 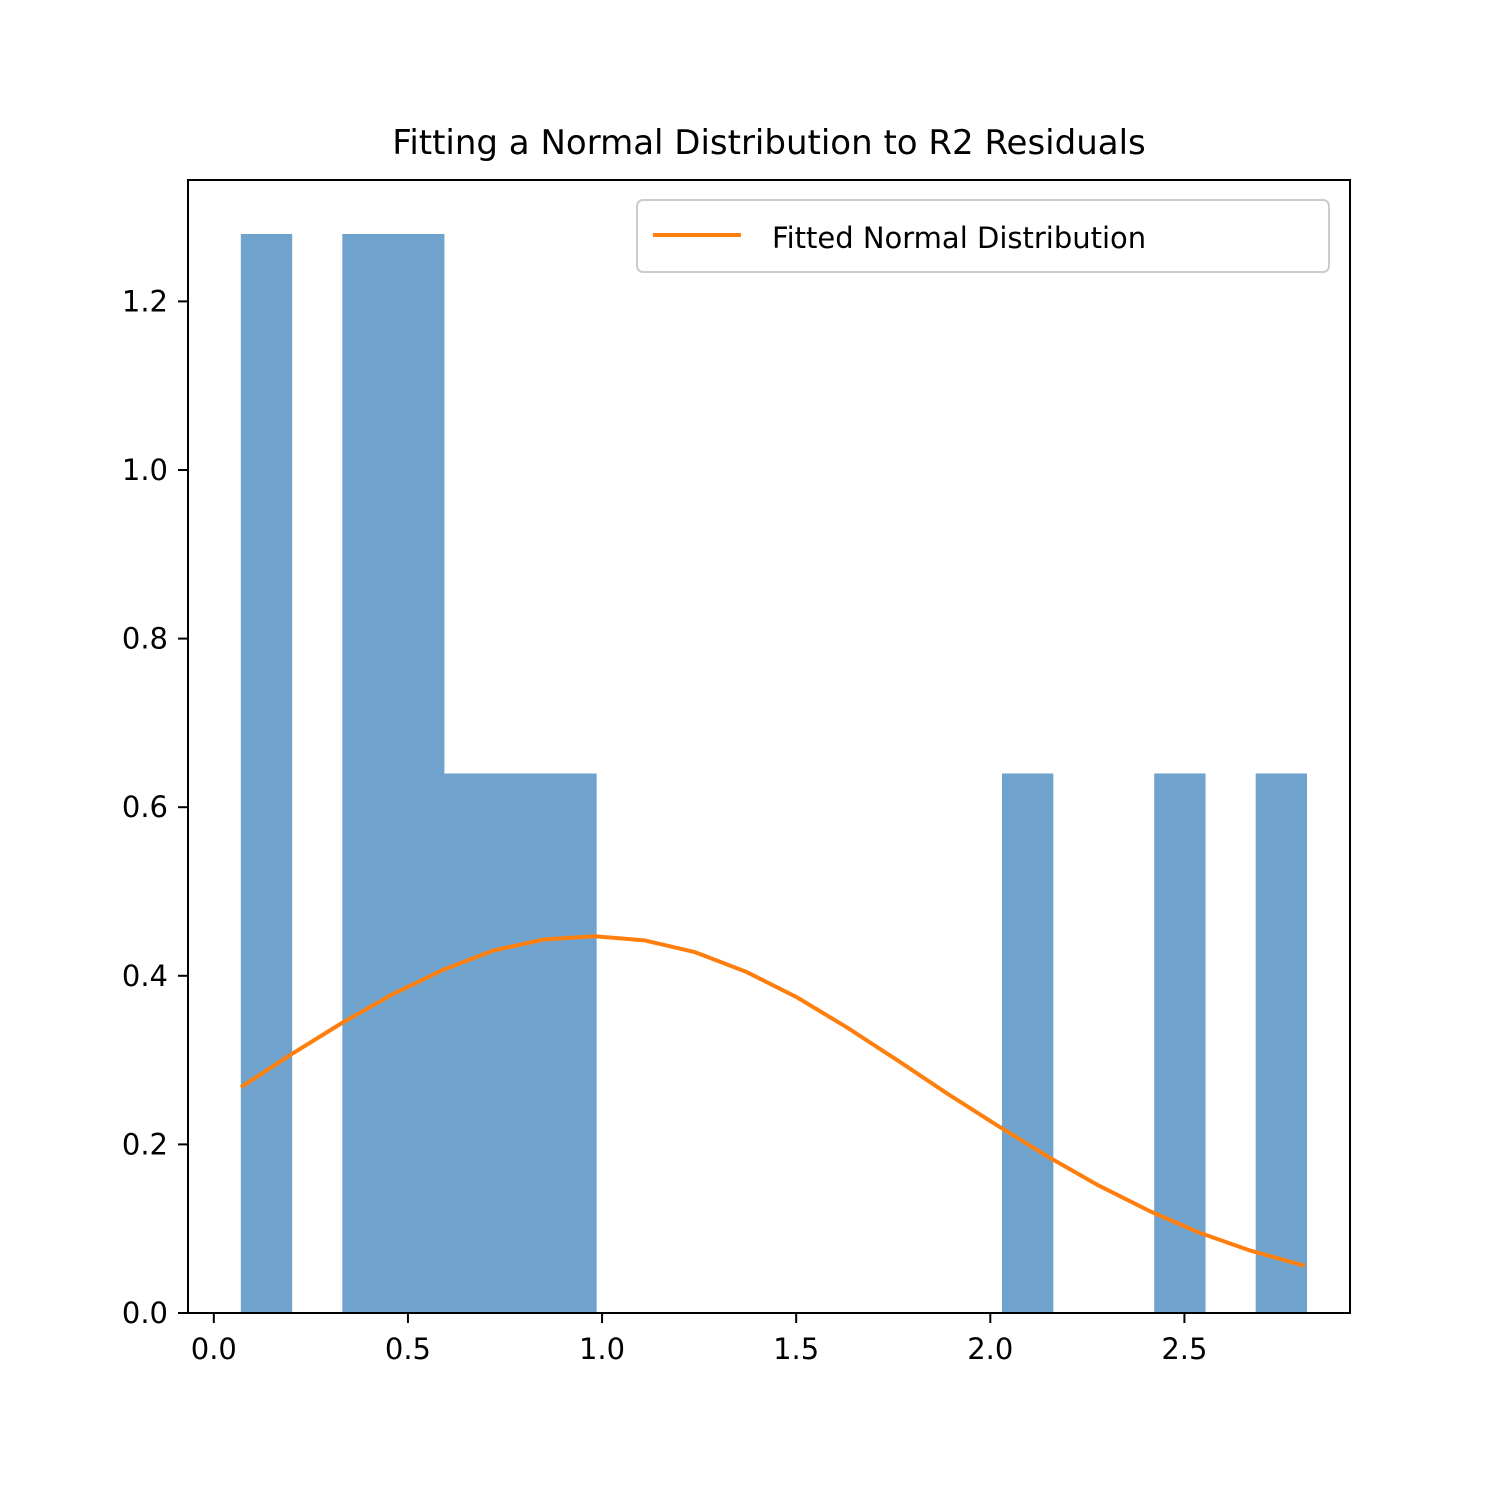 I want to click on x-tick-label: 0.5, so click(x=408, y=1349).